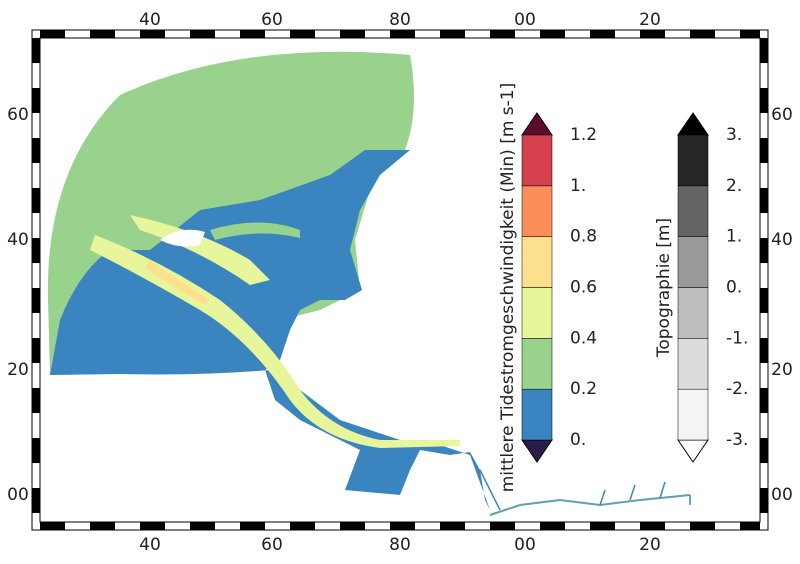 This screenshot has width=800, height=564. Describe the element at coordinates (782, 370) in the screenshot. I see `right-label: 20` at that location.